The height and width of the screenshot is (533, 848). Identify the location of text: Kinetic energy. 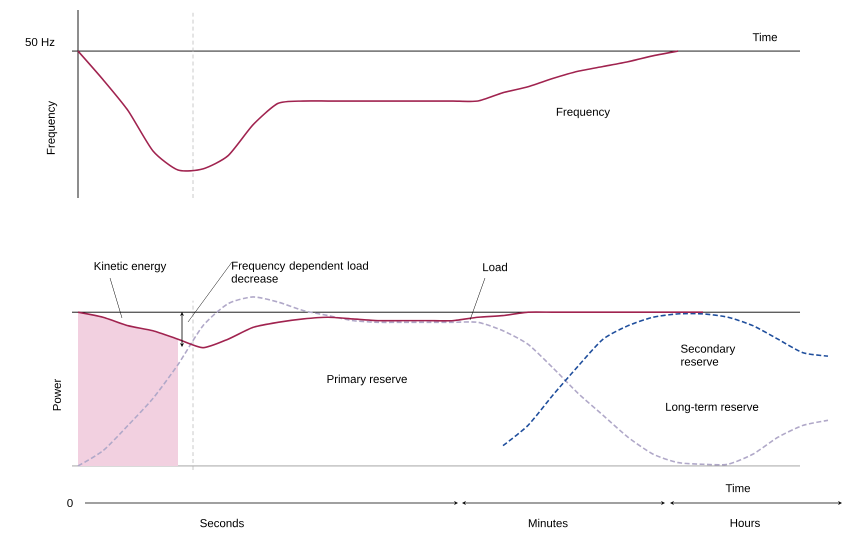
(130, 267).